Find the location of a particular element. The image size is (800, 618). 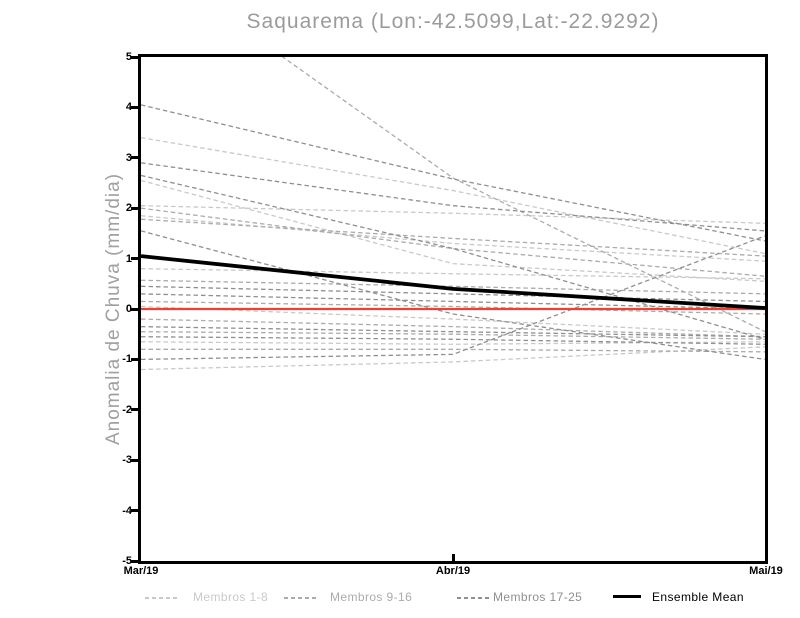

legend-label-ensemble-mean: Ensemble Mean is located at coordinates (698, 597).